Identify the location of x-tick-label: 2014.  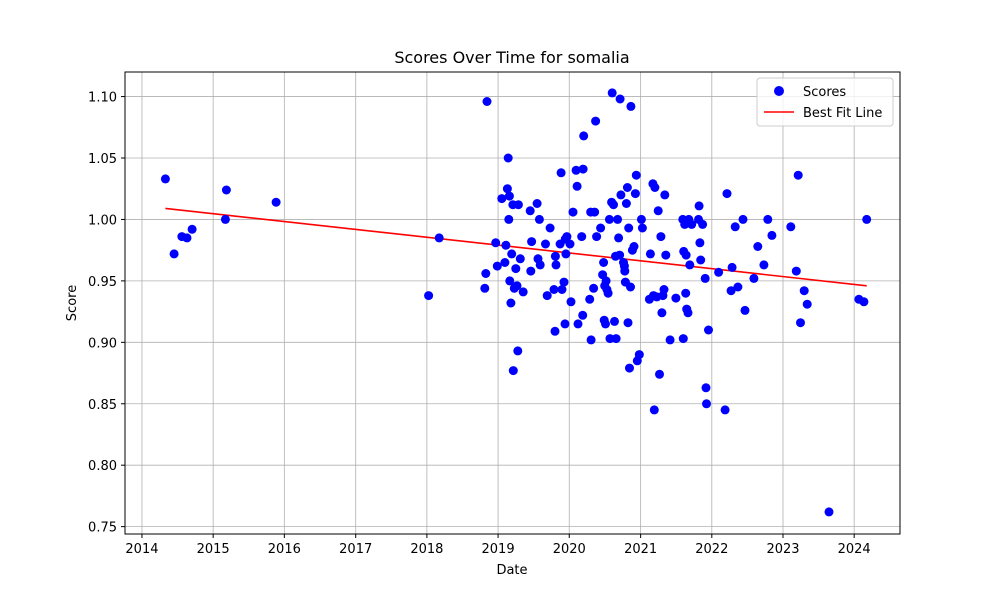
(141, 549).